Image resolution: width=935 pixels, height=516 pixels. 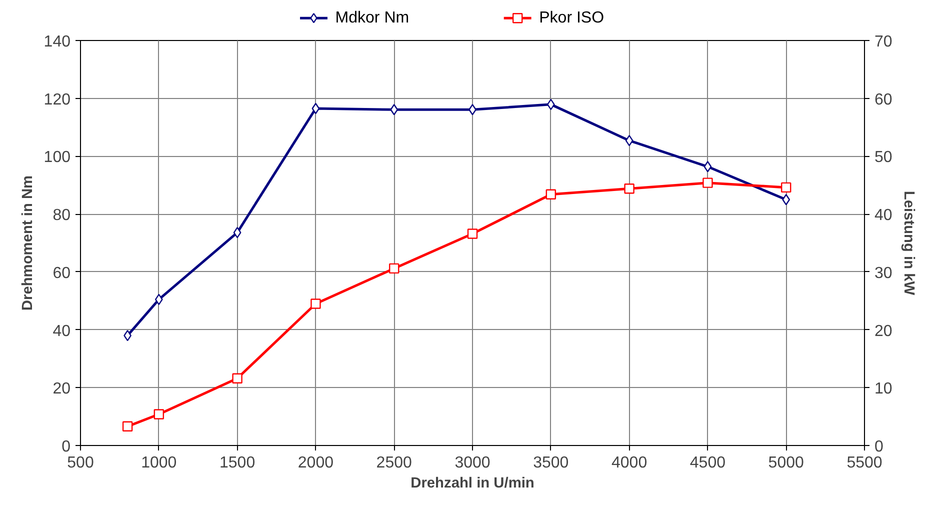 I want to click on y-tick-label: 40, so click(x=61, y=331).